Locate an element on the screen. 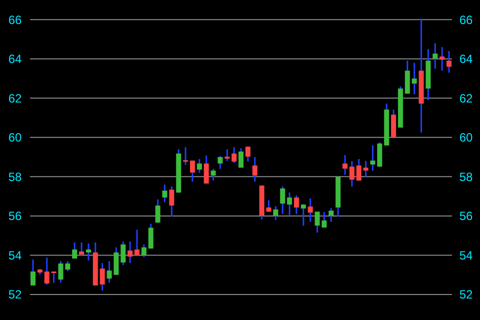 The width and height of the screenshot is (480, 320). y-tick-label: 64 is located at coordinates (15, 59).